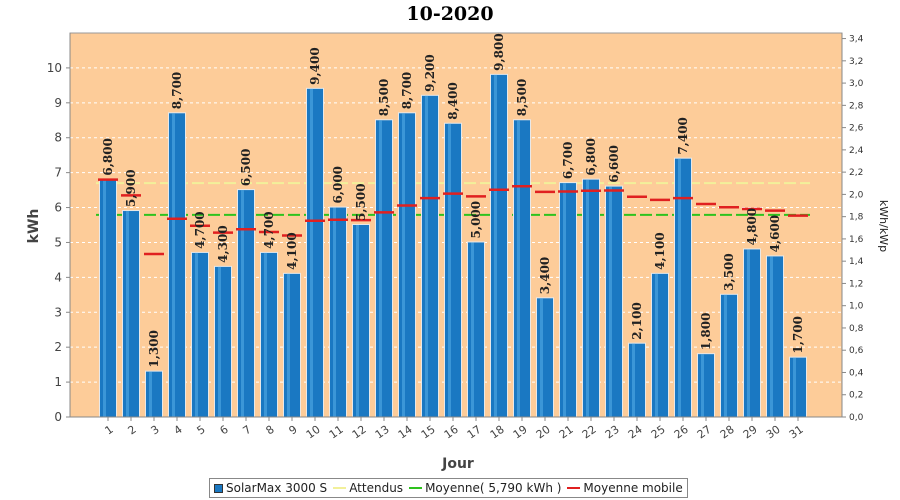  What do you see at coordinates (246, 168) in the screenshot?
I see `data-label: 6,500` at bounding box center [246, 168].